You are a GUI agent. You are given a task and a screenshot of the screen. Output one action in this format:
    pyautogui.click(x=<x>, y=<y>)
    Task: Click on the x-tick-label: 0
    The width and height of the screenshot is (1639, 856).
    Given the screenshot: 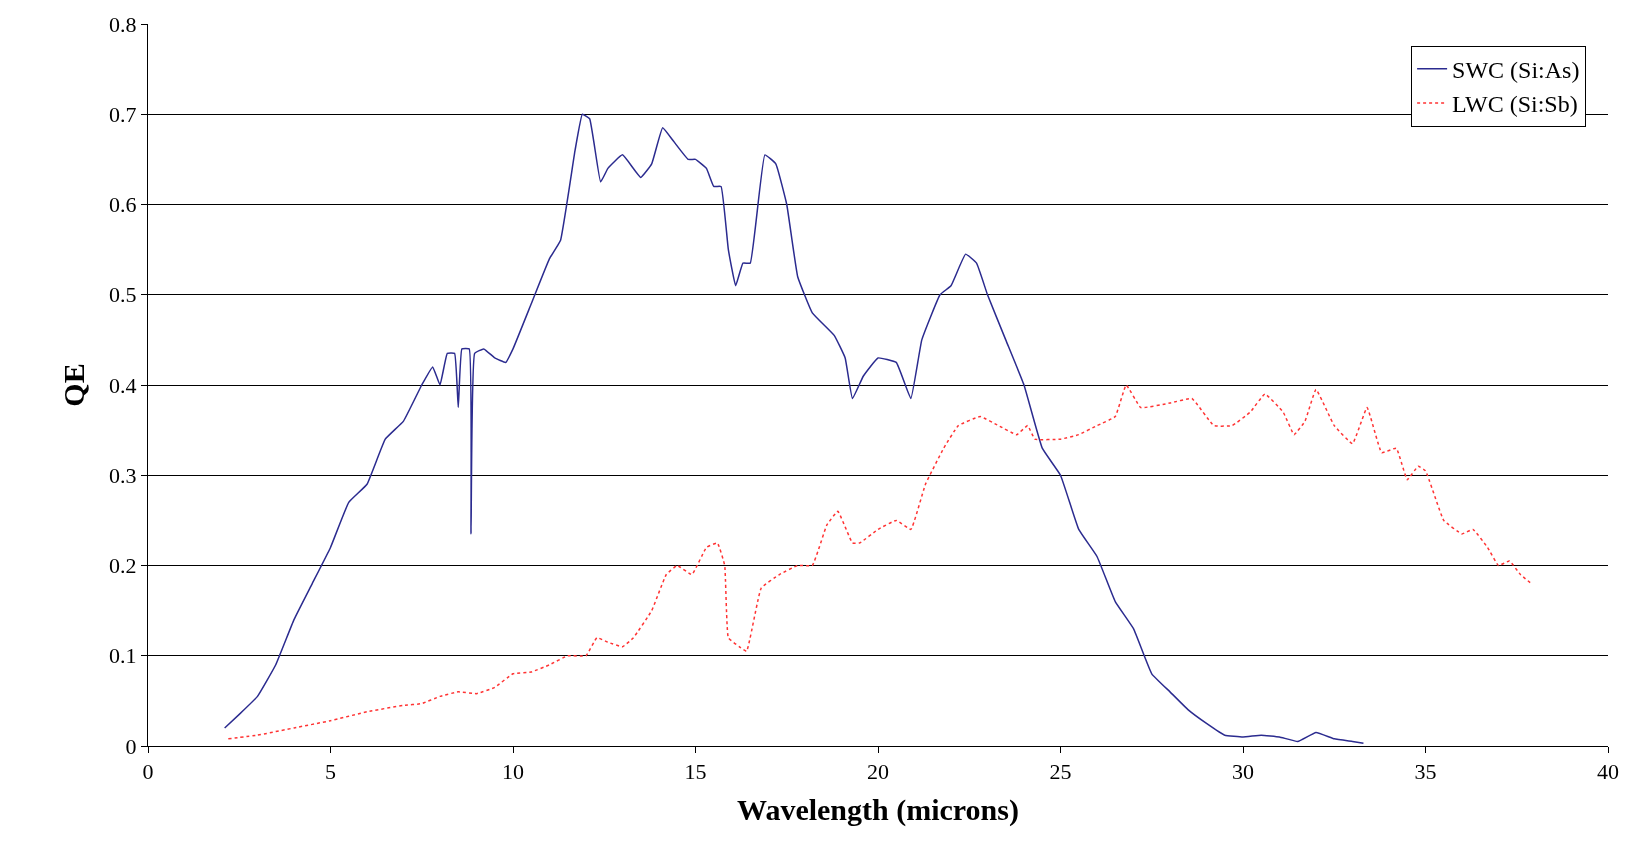 What is the action you would take?
    pyautogui.click(x=148, y=772)
    